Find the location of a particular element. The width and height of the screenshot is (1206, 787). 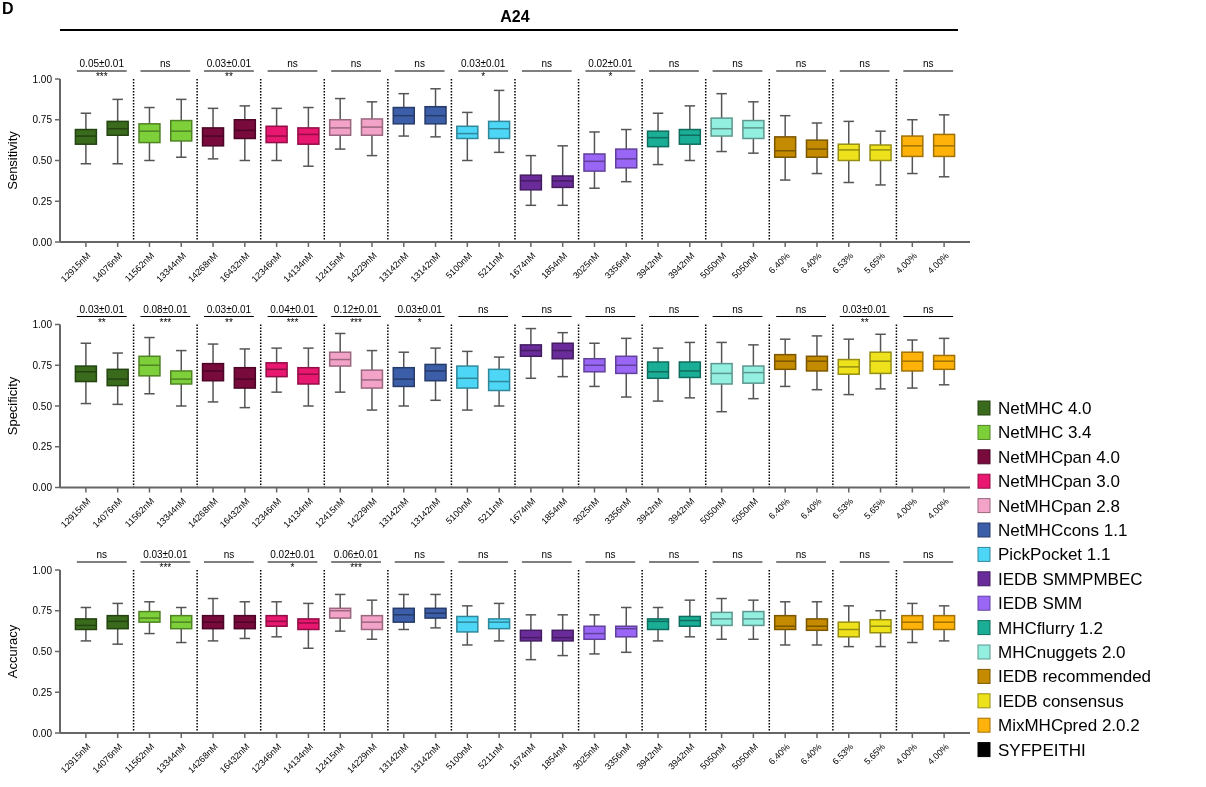

annotation: 0.03±0.01 *** is located at coordinates (165, 561).